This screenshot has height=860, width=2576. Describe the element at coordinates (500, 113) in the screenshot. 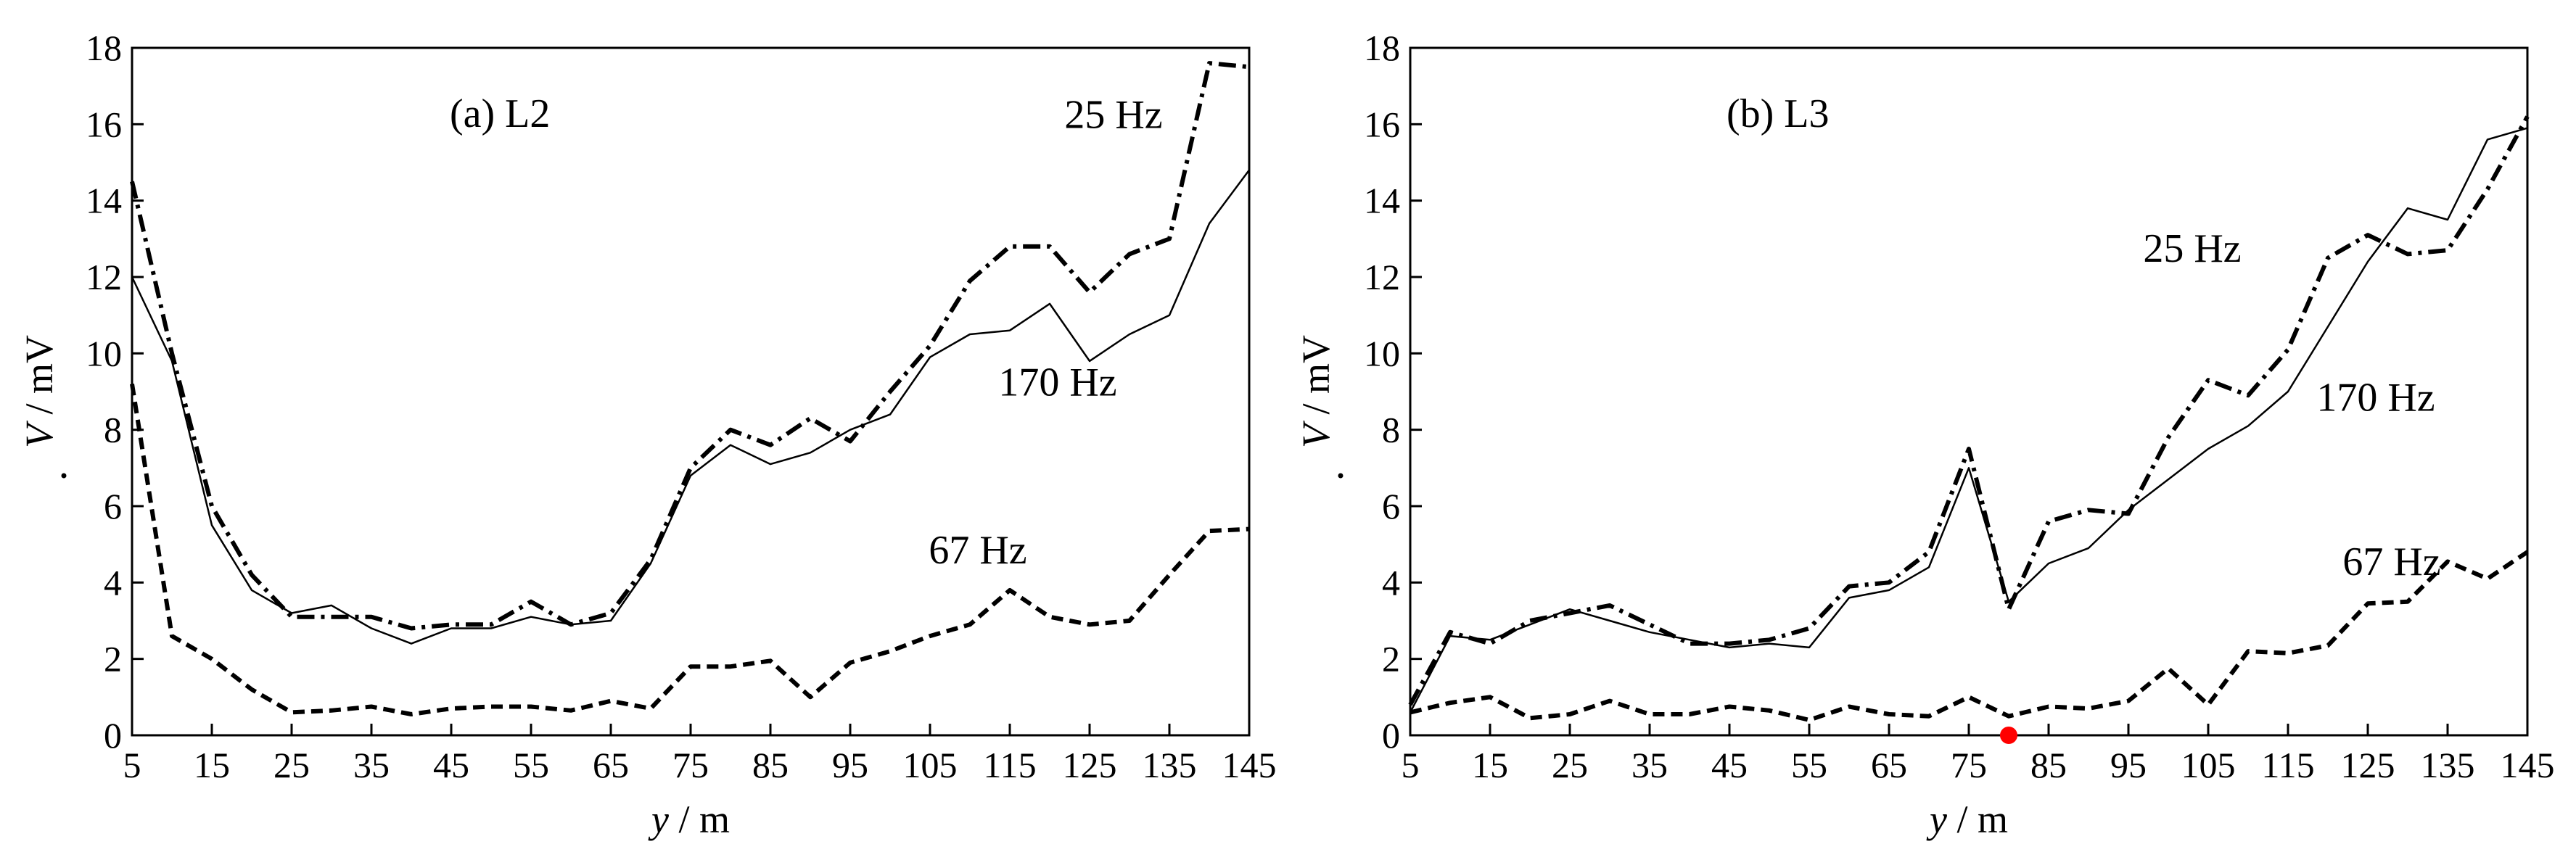

I see `chart-title: (a) L2` at that location.